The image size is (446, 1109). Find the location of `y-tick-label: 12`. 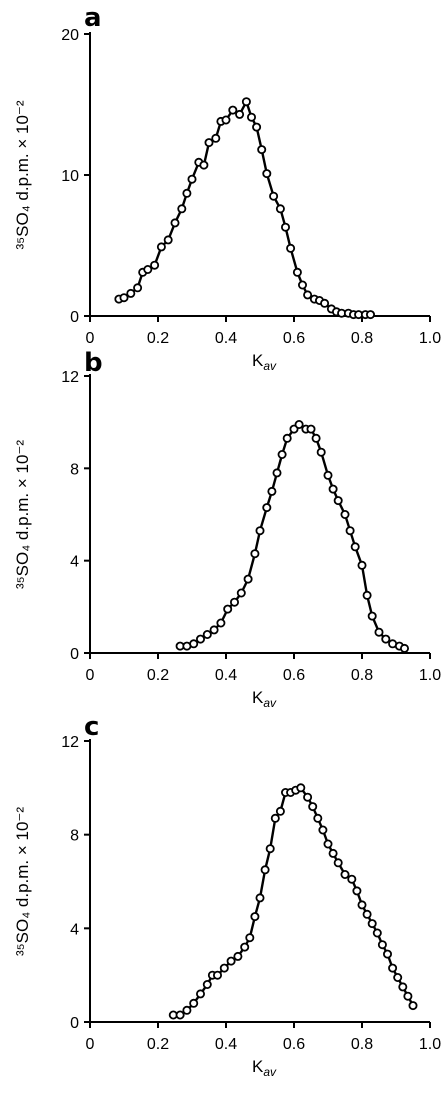

y-tick-label: 12 is located at coordinates (70, 377).